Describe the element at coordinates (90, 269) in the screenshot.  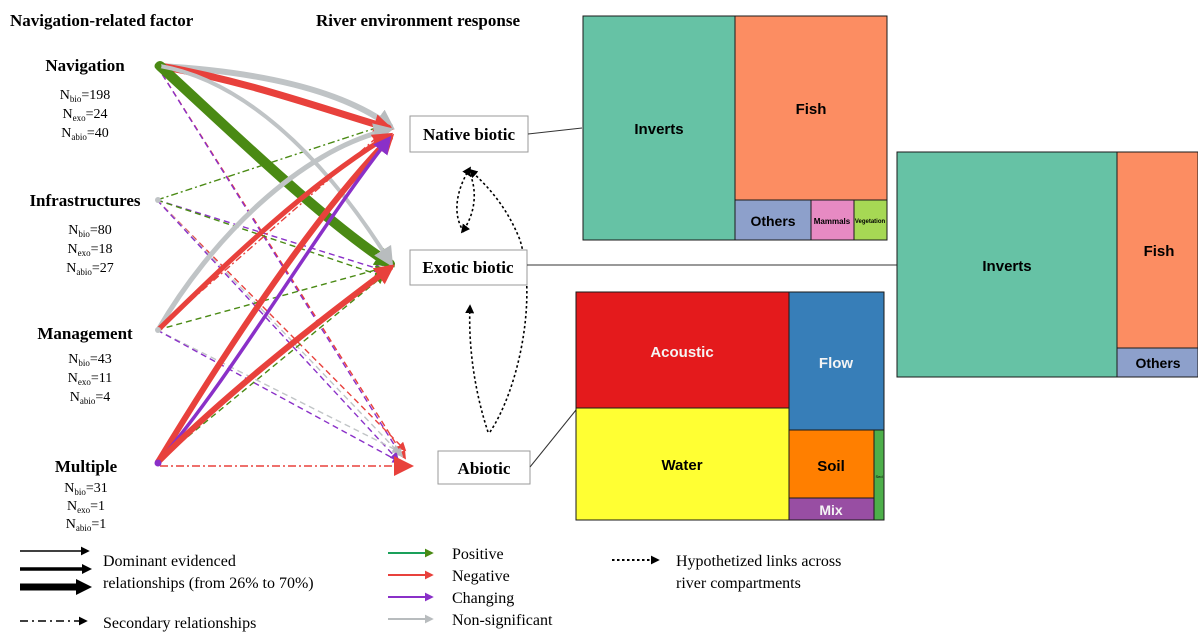
I see `n-abio-label: Nabio=27` at that location.